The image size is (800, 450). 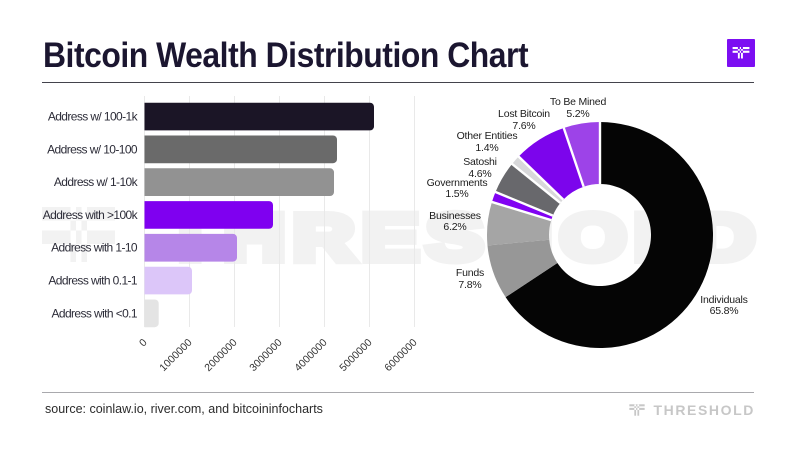 I want to click on svg-text: Address with 0.1-1, so click(x=93, y=281).